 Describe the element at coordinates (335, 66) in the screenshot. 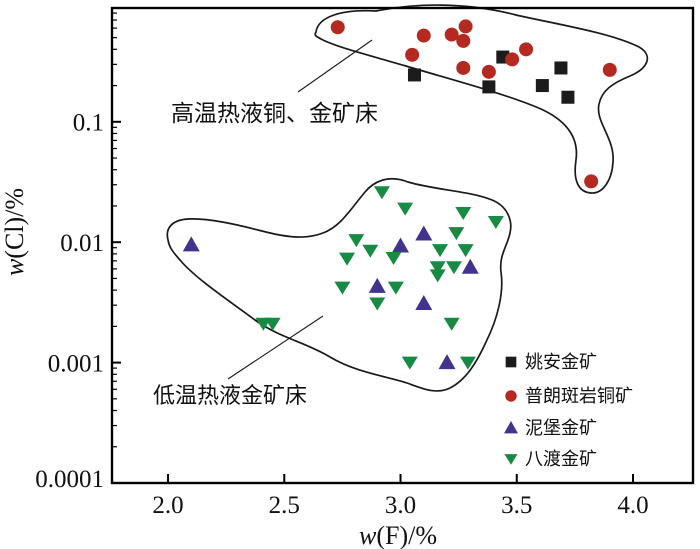

I see `high-temp-leader-line` at that location.